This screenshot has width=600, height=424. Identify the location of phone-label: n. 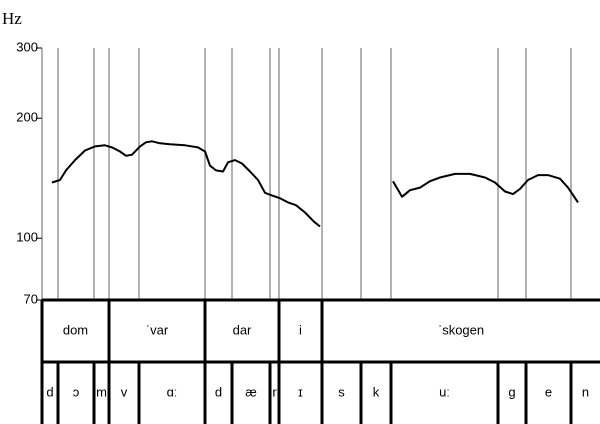
(585, 391).